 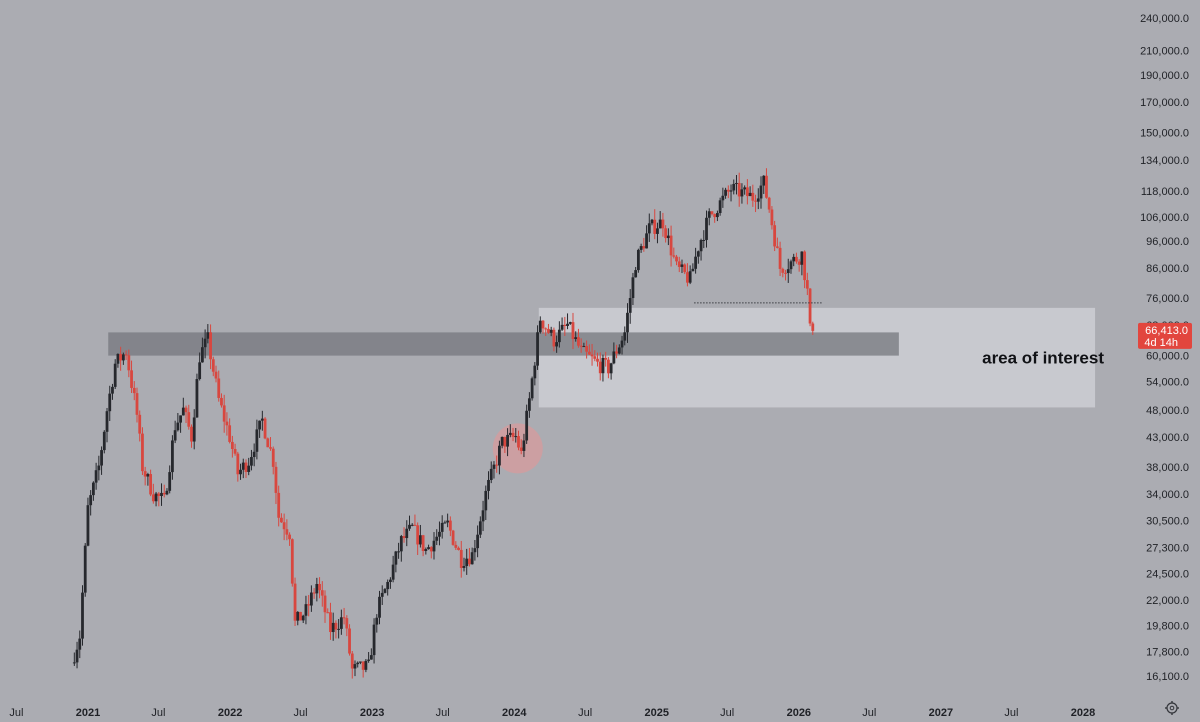 What do you see at coordinates (941, 713) in the screenshot?
I see `time-tick-label: 2027` at bounding box center [941, 713].